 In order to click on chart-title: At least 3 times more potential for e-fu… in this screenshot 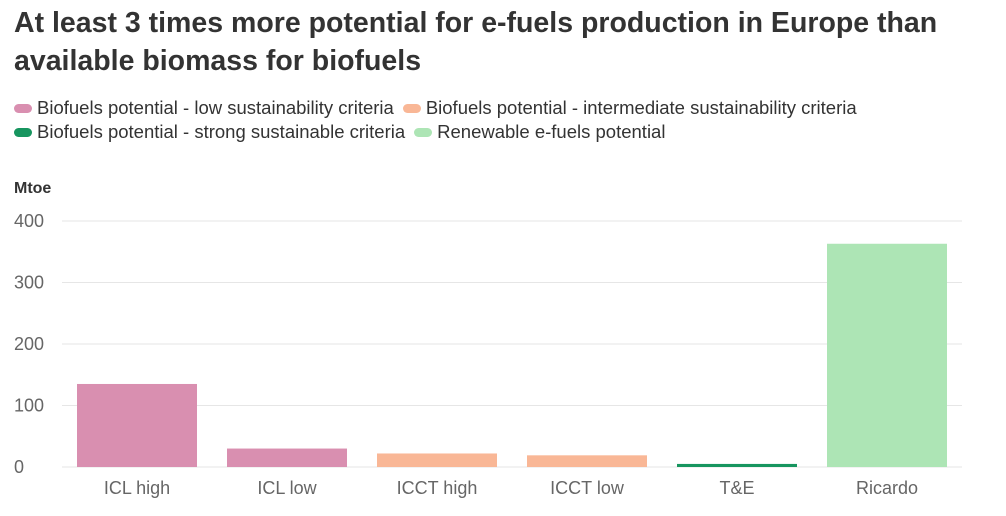, I will do `click(476, 42)`.